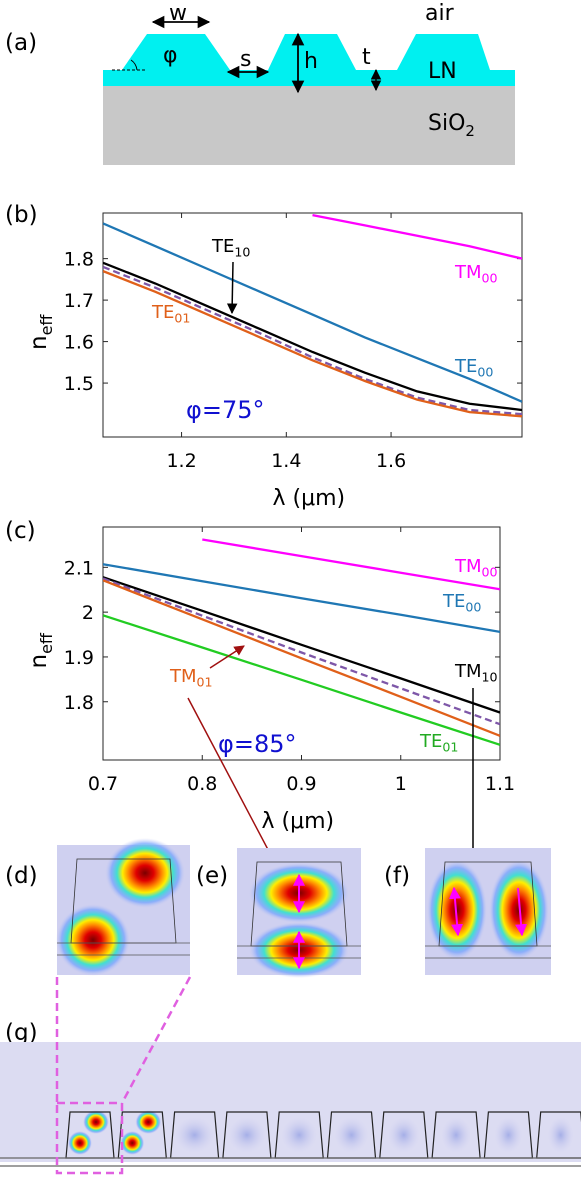 This screenshot has height=1182, width=581. What do you see at coordinates (181, 461) in the screenshot?
I see `x-tick-label: 1.2` at bounding box center [181, 461].